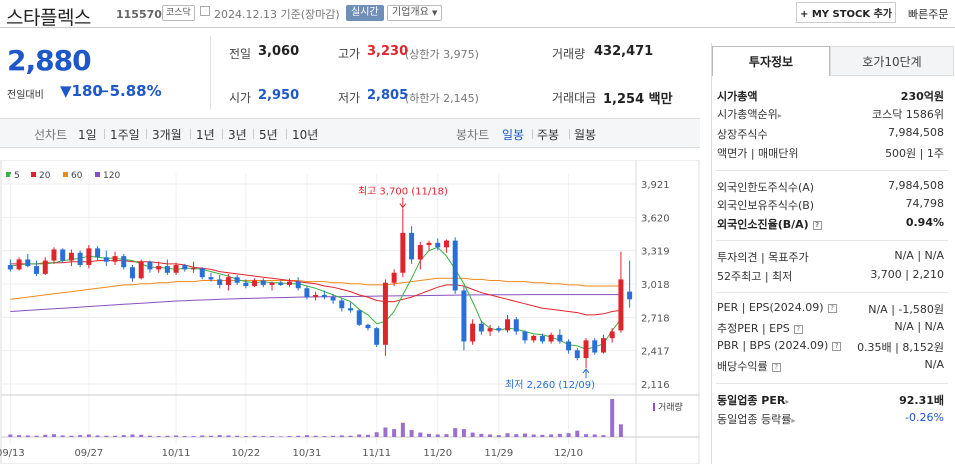  What do you see at coordinates (125, 135) in the screenshot?
I see `range-1: 1주일` at bounding box center [125, 135].